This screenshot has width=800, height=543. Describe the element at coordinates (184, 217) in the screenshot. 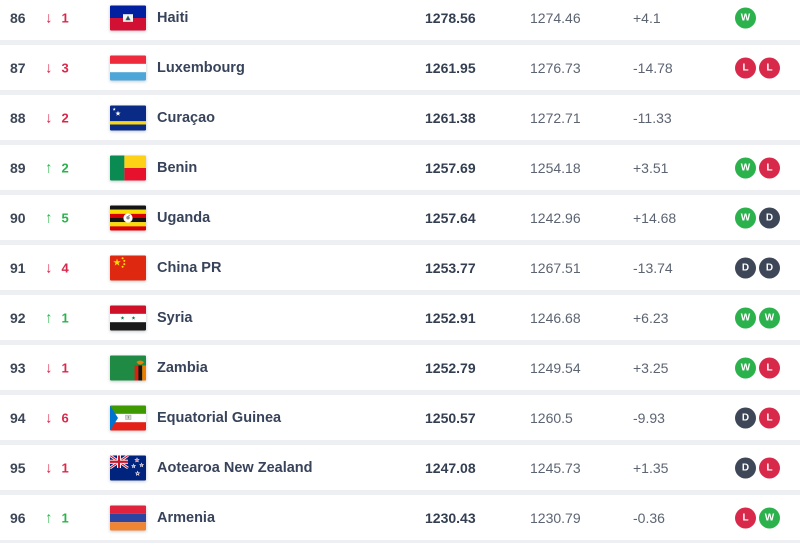

I see `team-name: Uganda` at that location.